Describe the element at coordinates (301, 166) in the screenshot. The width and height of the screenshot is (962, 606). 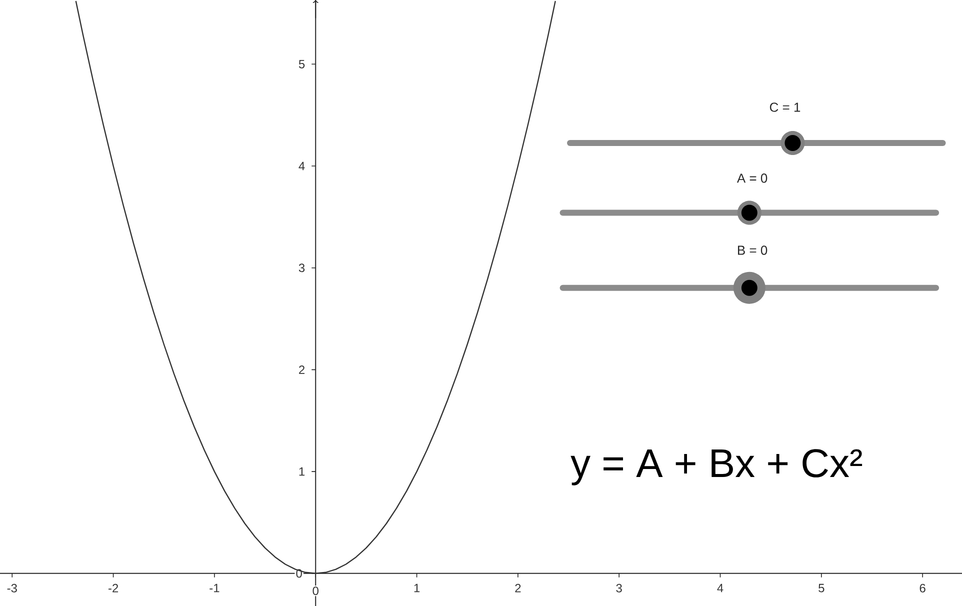
I see `y-tick-label: 4` at that location.